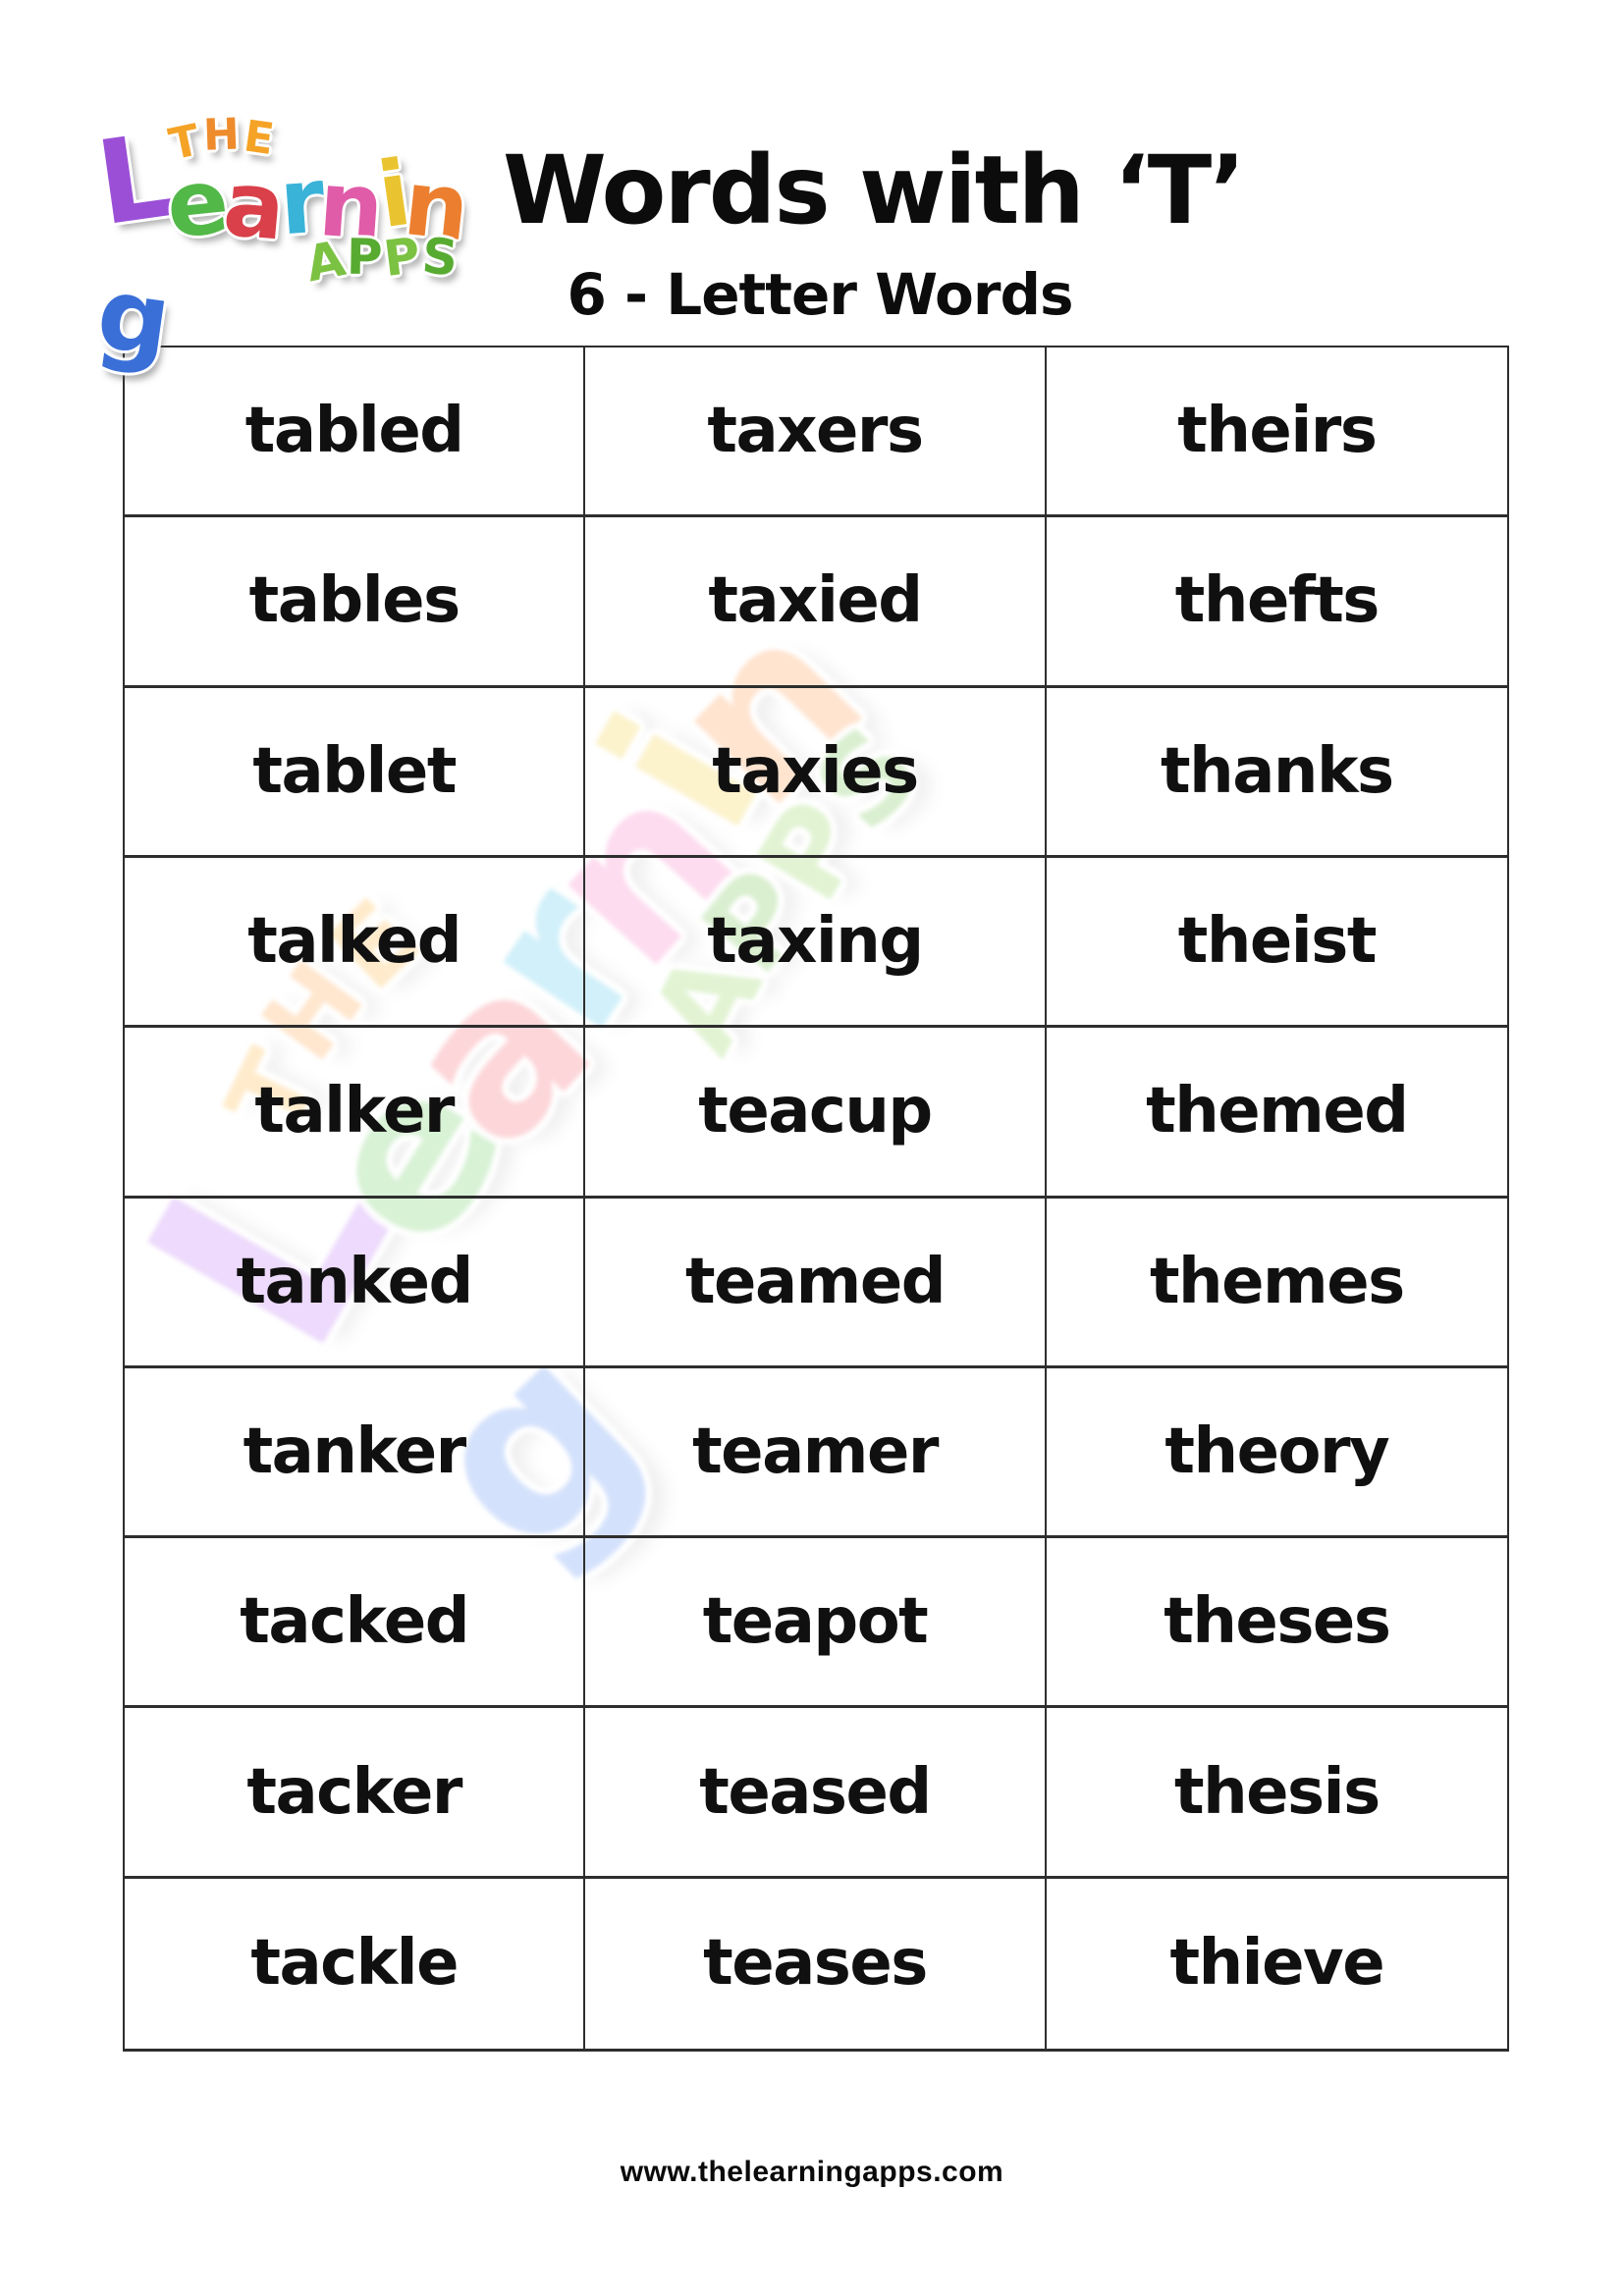  What do you see at coordinates (131, 317) in the screenshot?
I see `logo-letter: g` at bounding box center [131, 317].